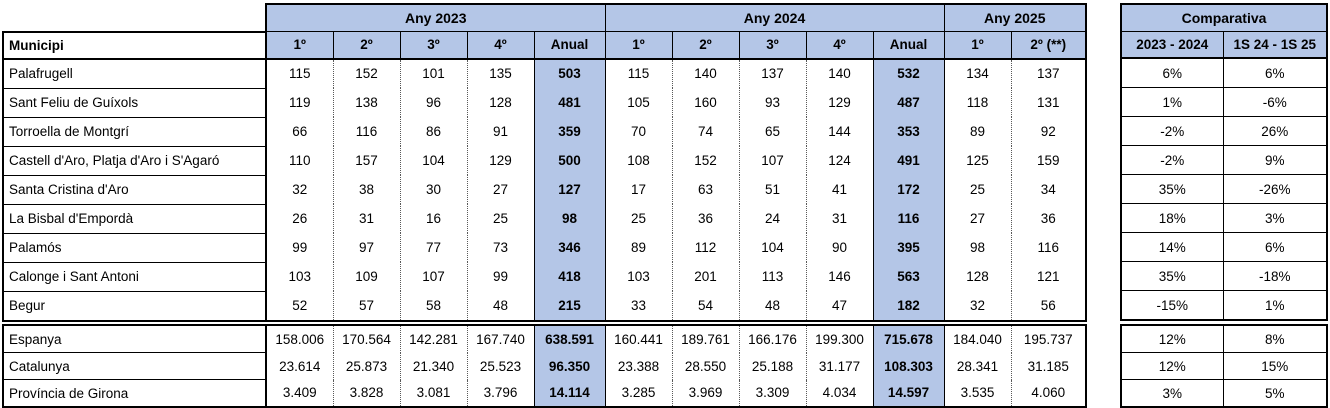  What do you see at coordinates (706, 218) in the screenshot?
I see `cell-2024-q2: 36` at bounding box center [706, 218].